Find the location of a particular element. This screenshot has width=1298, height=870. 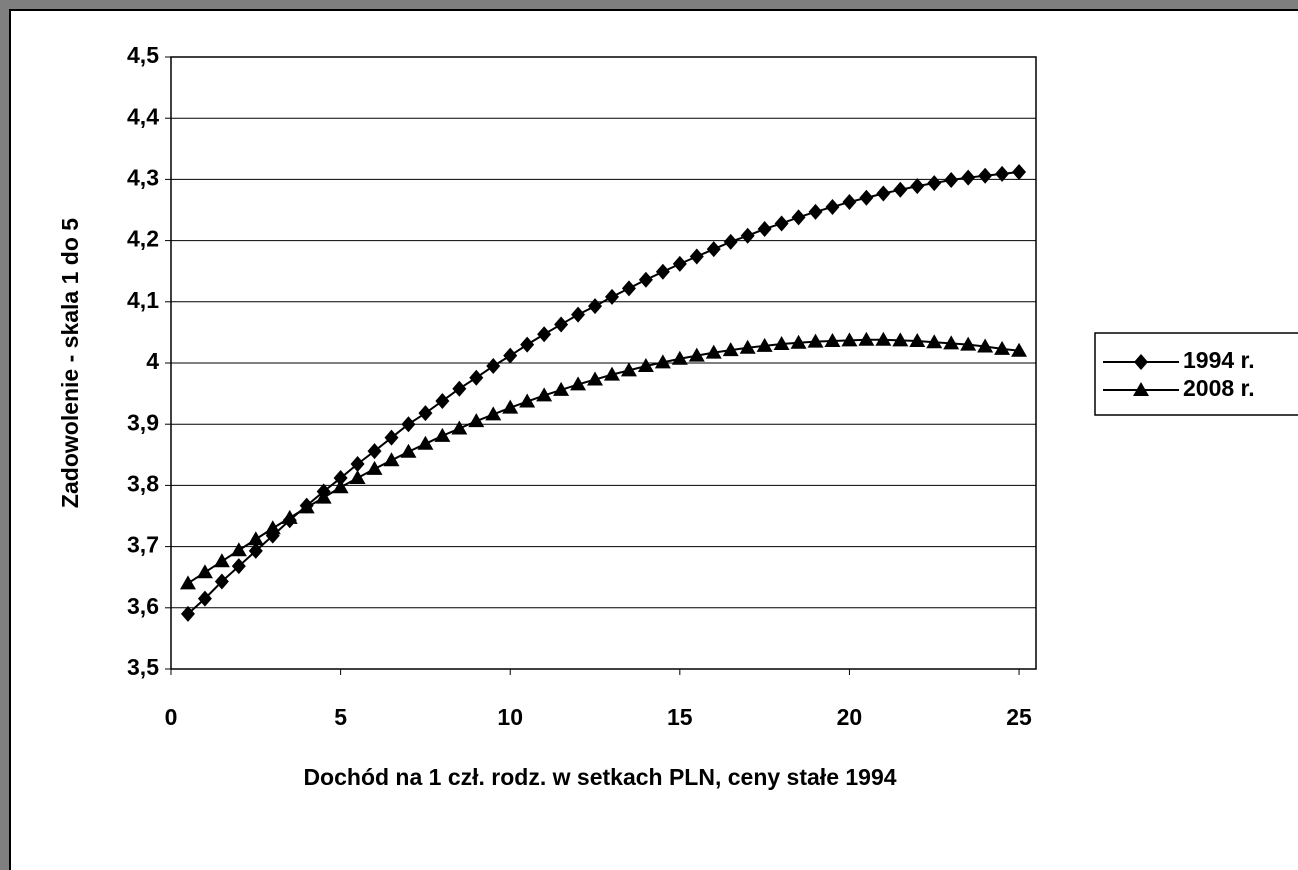

y-axis-label: Zadowolenie - skala 1 do 5 is located at coordinates (70, 363).